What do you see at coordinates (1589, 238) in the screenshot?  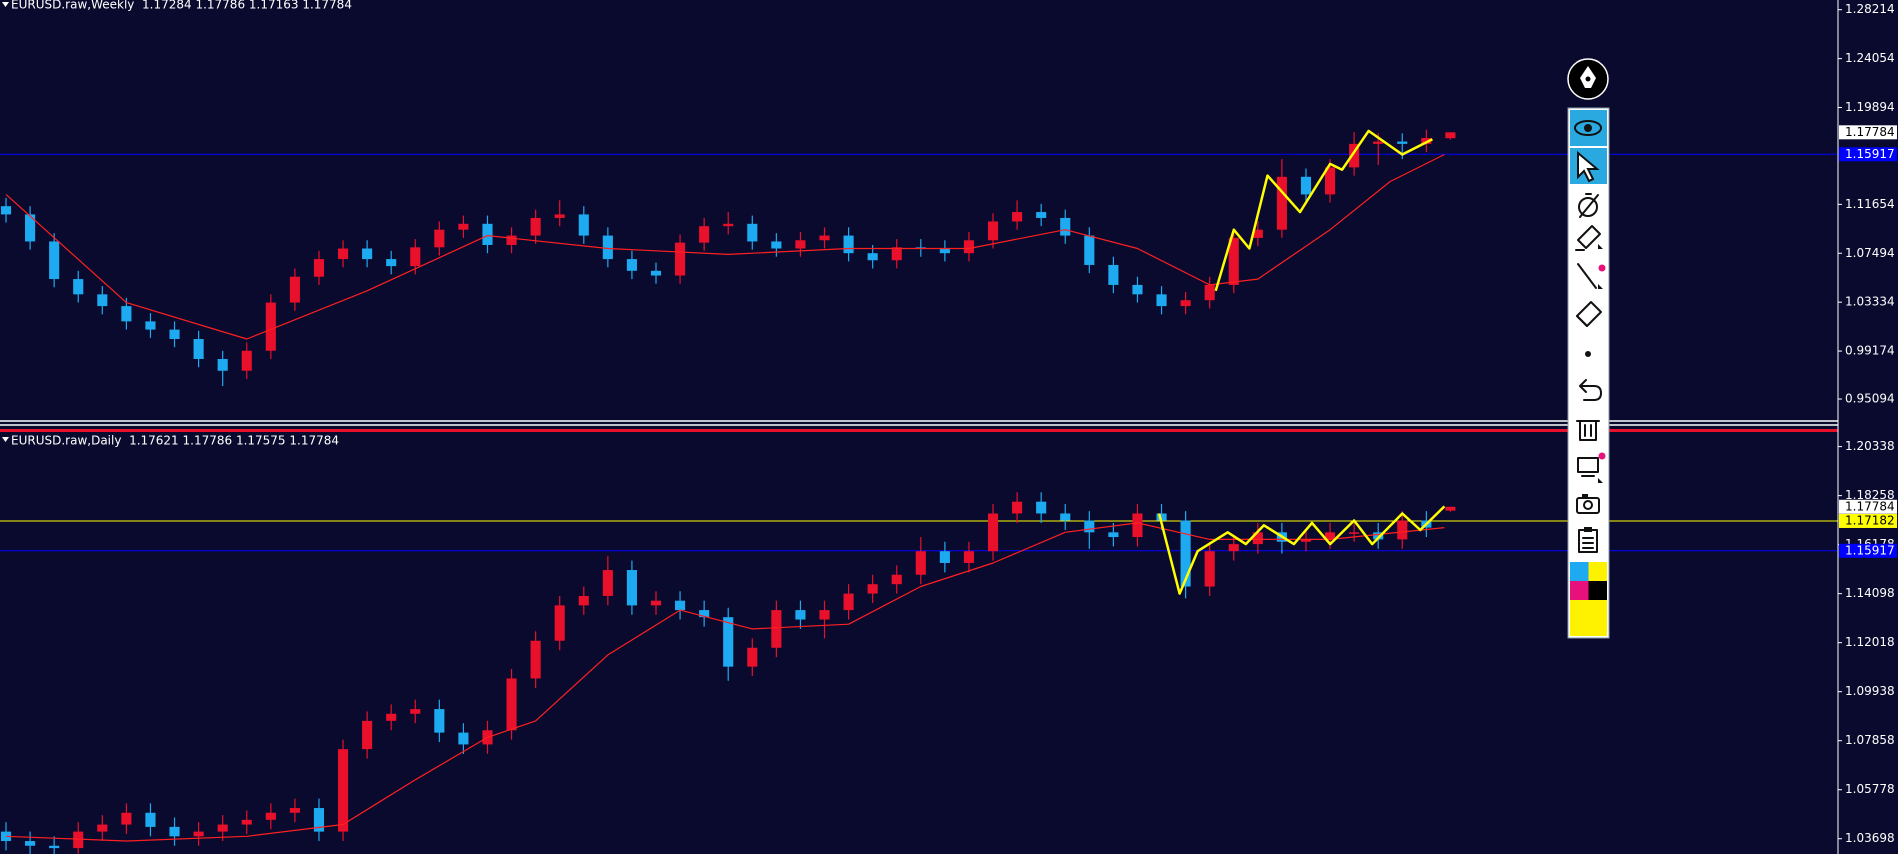 I see `tool-marker` at bounding box center [1589, 238].